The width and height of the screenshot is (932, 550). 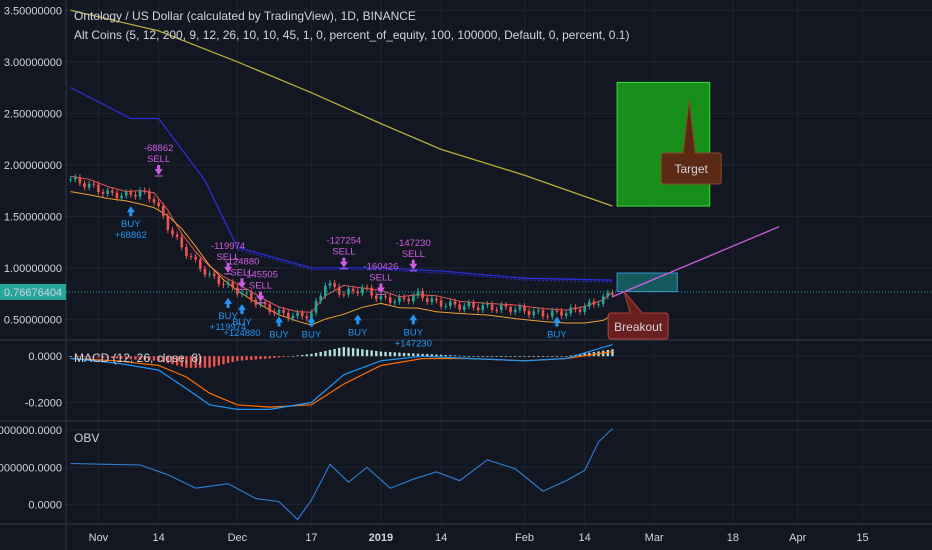 I want to click on buy-amount: +119974, so click(x=228, y=327).